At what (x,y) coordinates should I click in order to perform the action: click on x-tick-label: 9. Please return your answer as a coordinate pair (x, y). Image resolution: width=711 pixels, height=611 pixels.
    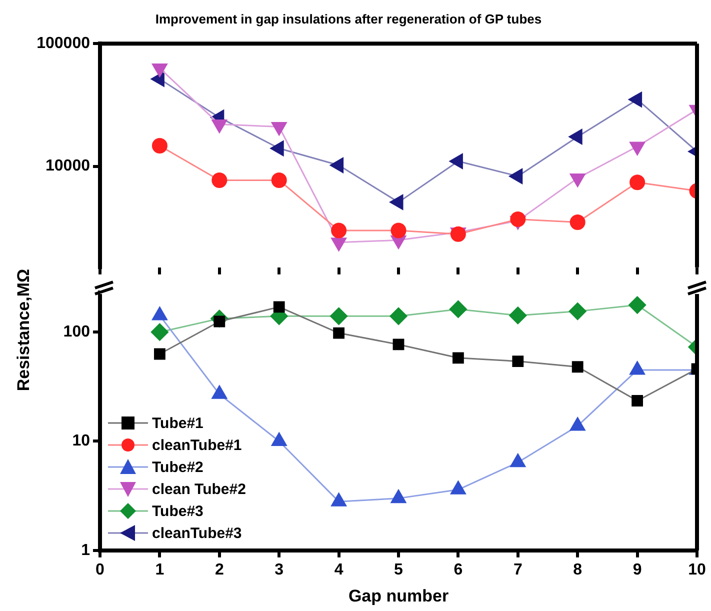
    Looking at the image, I should click on (637, 569).